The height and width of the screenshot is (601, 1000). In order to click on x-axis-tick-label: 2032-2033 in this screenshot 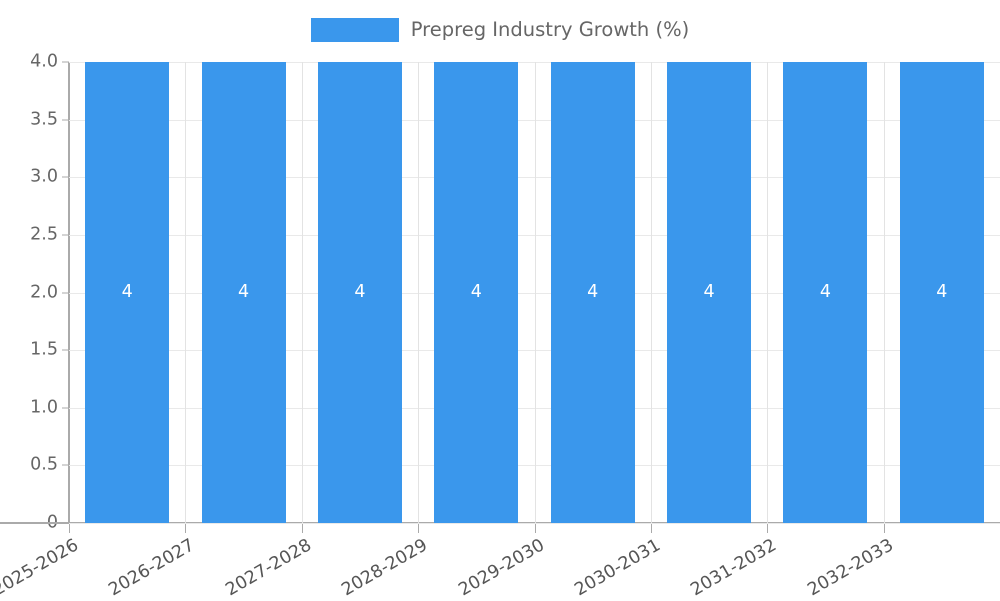, I will do `click(850, 568)`.